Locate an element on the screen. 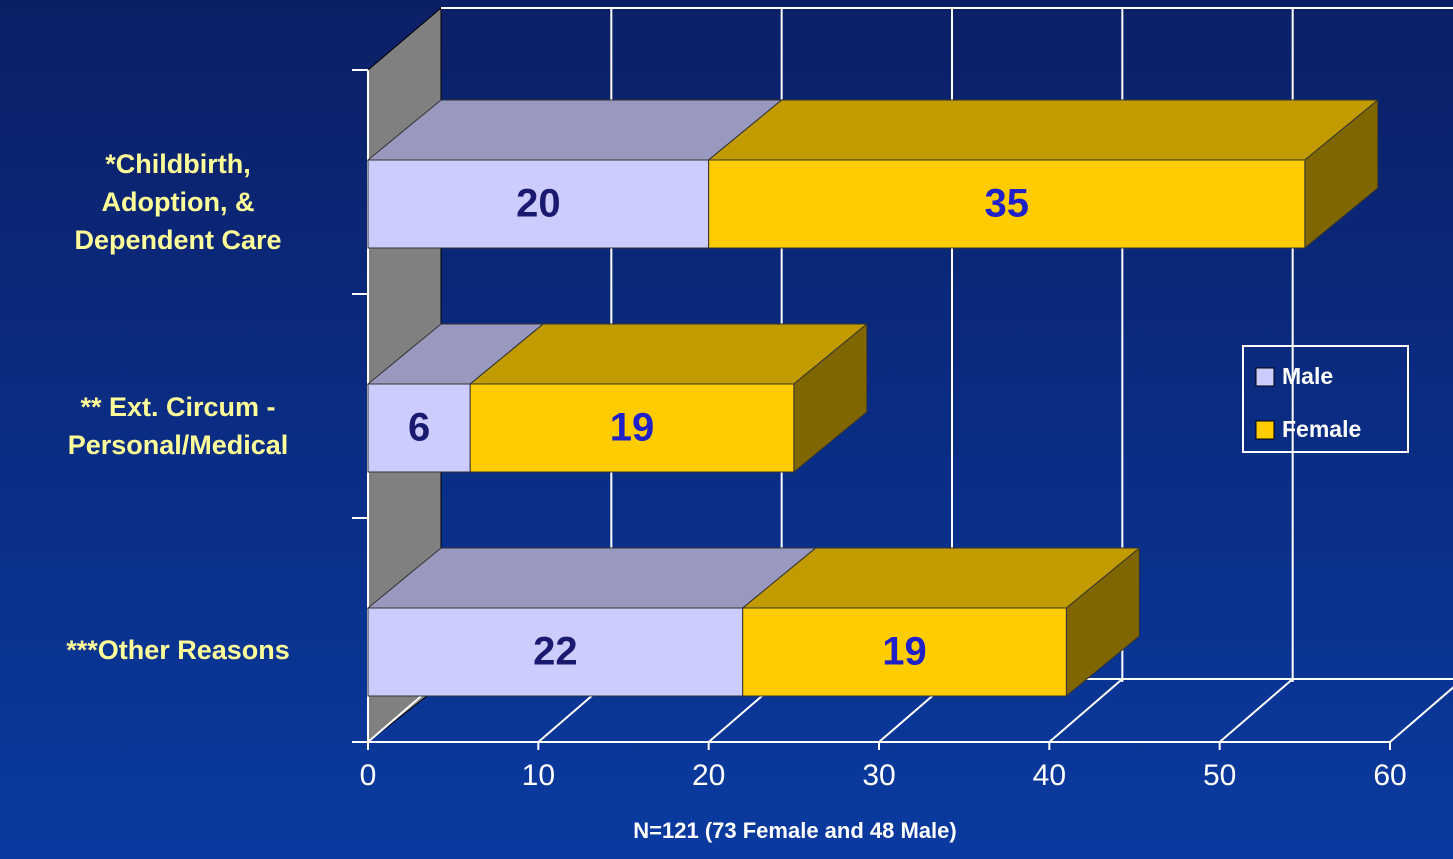 This screenshot has width=1453, height=859. x-tick-label: 50 is located at coordinates (1219, 775).